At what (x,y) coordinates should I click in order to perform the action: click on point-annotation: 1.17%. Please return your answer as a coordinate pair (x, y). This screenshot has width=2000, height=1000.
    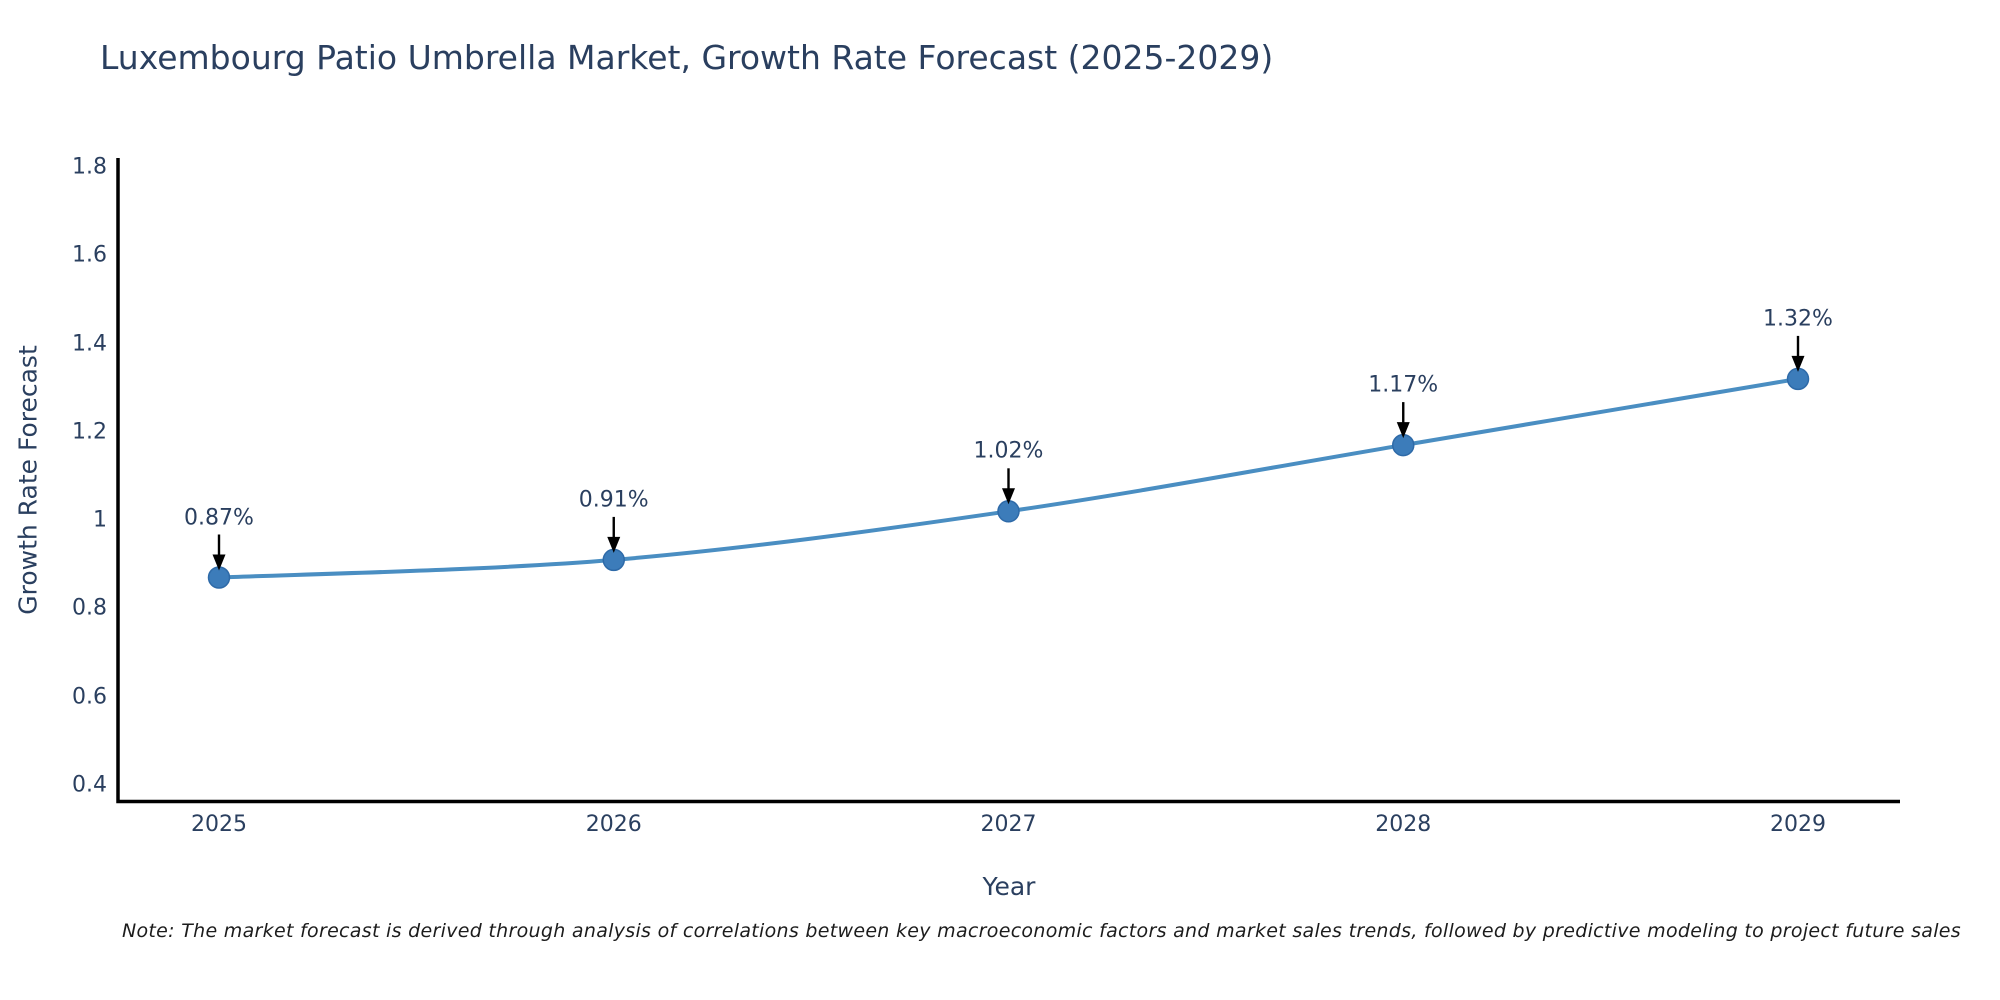
    Looking at the image, I should click on (1403, 385).